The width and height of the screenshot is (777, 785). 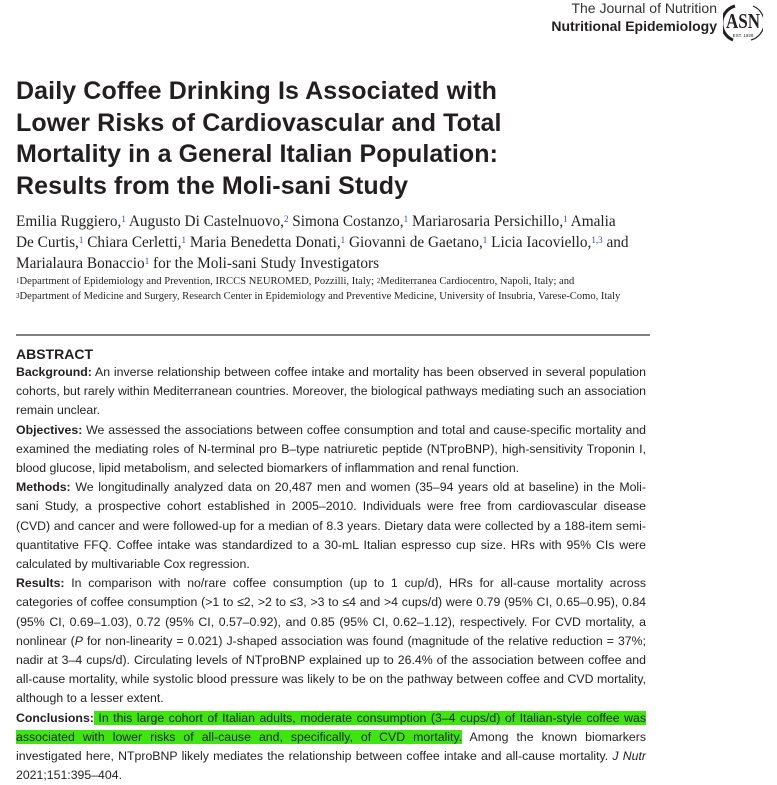 What do you see at coordinates (49, 429) in the screenshot?
I see `objectives-label: Objectives:` at bounding box center [49, 429].